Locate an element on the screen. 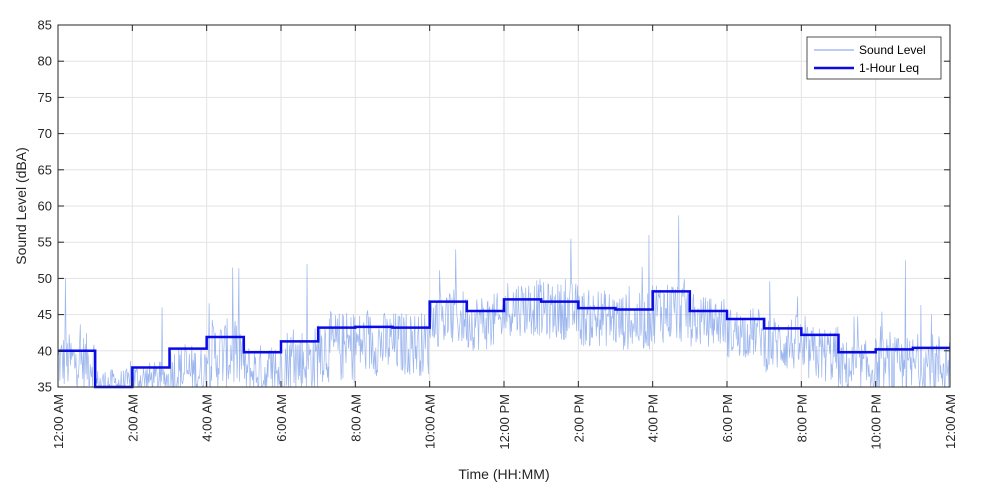  legend: Sound Level 1-Hour Leq is located at coordinates (874, 58).